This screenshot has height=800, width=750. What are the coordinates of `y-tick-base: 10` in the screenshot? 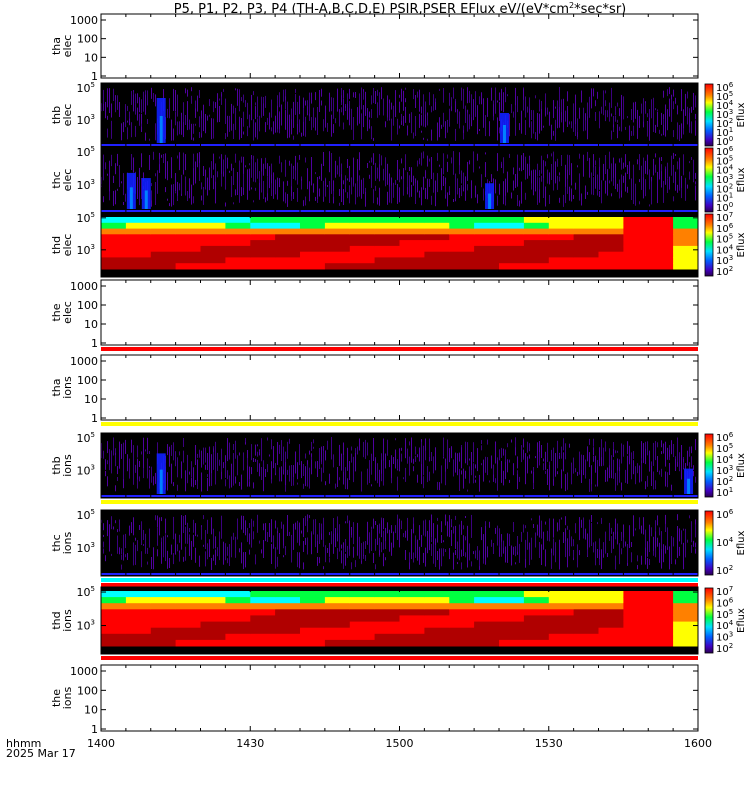 It's located at (84, 626).